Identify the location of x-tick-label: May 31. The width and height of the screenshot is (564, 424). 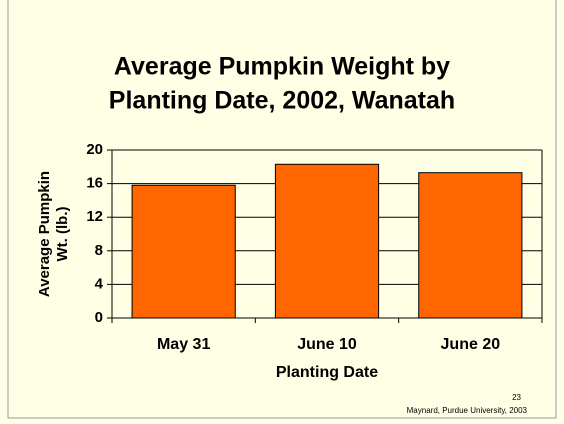
(183, 344).